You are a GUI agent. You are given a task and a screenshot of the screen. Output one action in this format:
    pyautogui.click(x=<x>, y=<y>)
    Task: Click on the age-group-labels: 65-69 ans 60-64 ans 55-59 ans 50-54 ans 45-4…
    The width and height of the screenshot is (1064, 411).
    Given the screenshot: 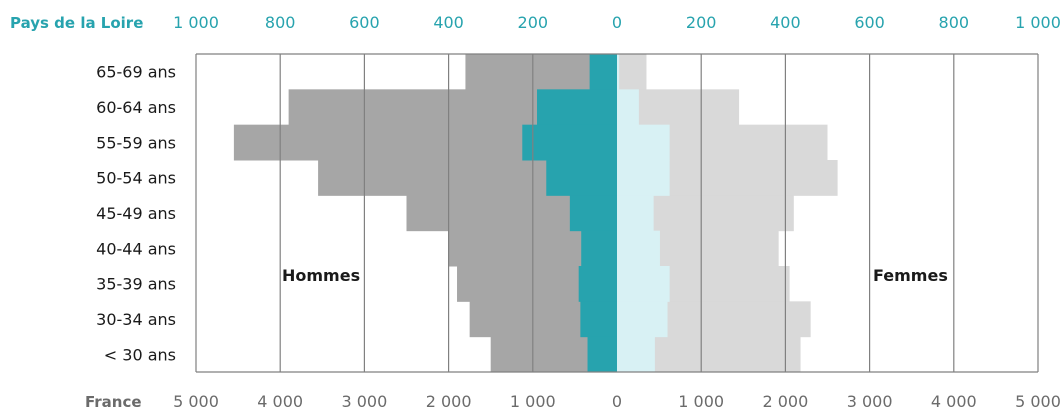 What is the action you would take?
    pyautogui.click(x=136, y=214)
    